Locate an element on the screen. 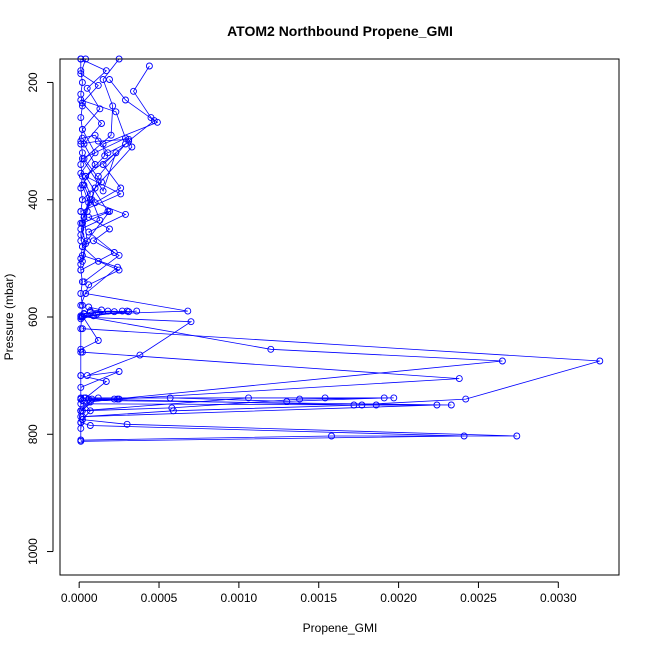  x-tick-label: 0.0005 is located at coordinates (159, 598).